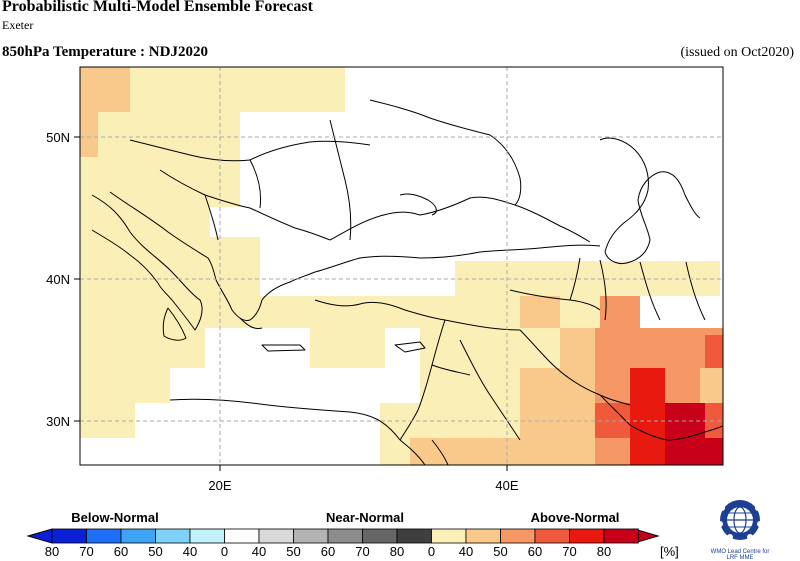 The width and height of the screenshot is (800, 561). Describe the element at coordinates (506, 485) in the screenshot. I see `lon-label-40e: 40E` at that location.